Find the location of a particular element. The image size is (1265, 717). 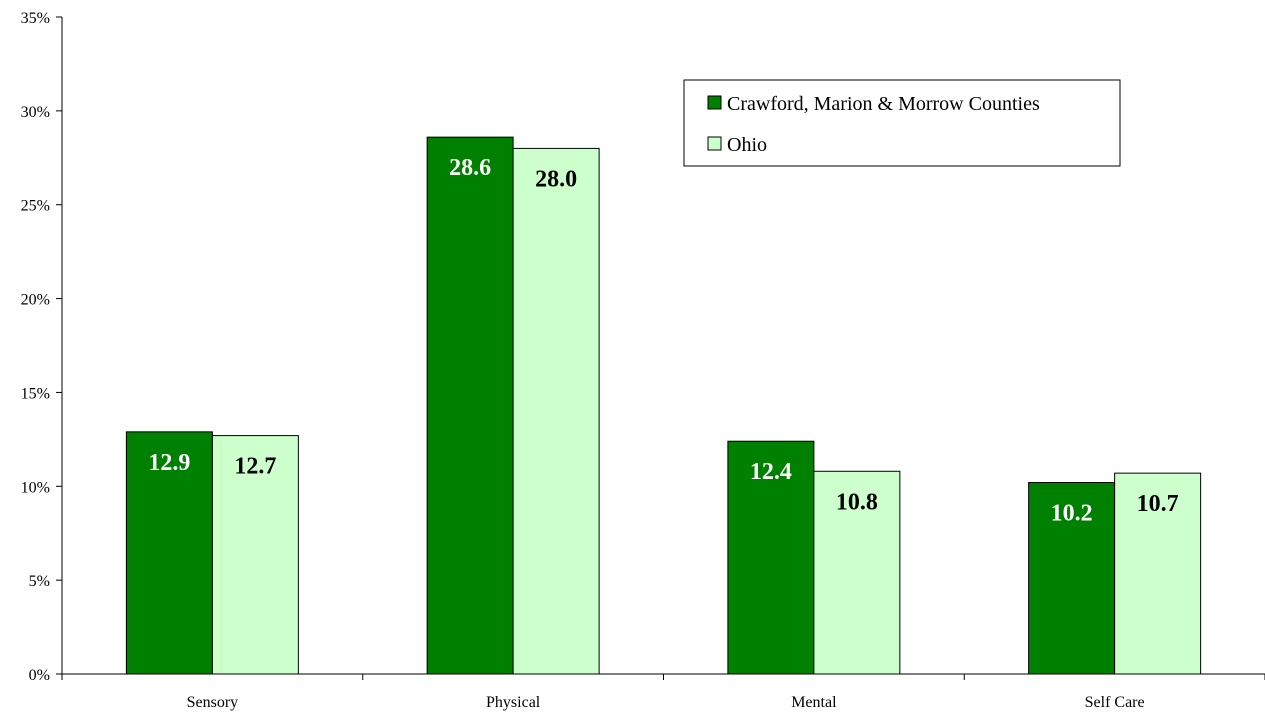

x-tick-label: Sensory is located at coordinates (213, 702).